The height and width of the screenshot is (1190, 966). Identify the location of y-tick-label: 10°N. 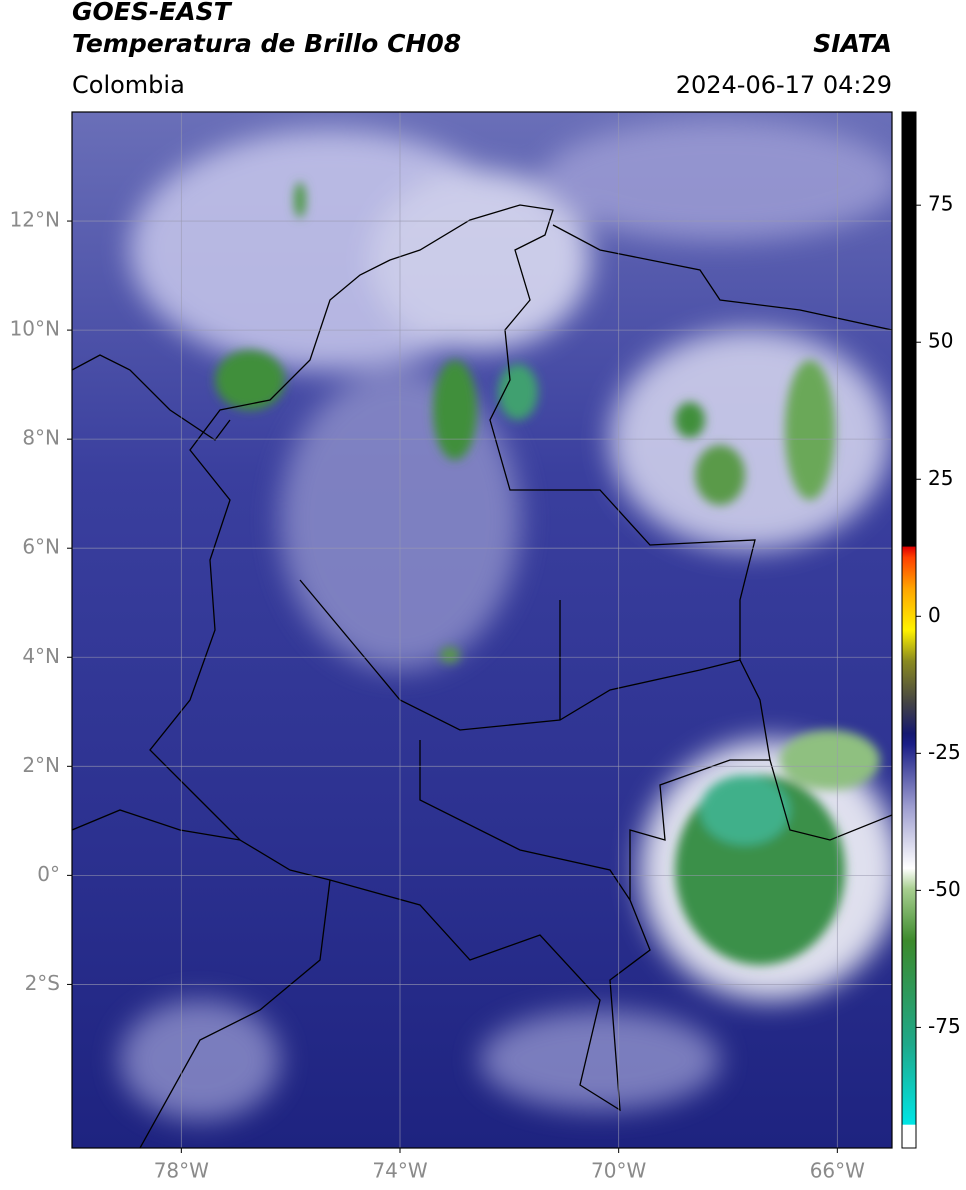
(35, 329).